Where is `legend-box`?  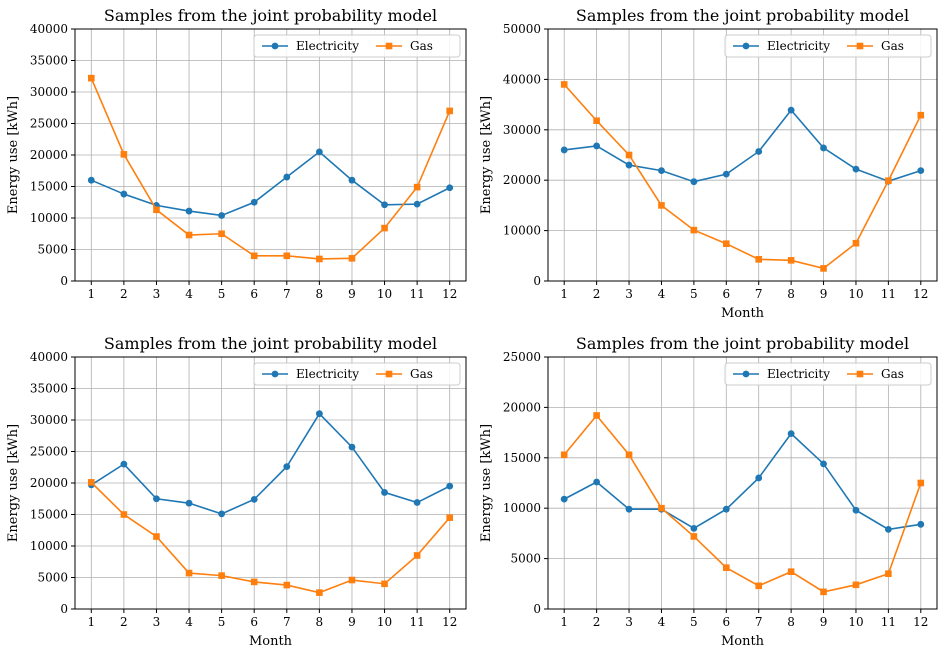 legend-box is located at coordinates (357, 374).